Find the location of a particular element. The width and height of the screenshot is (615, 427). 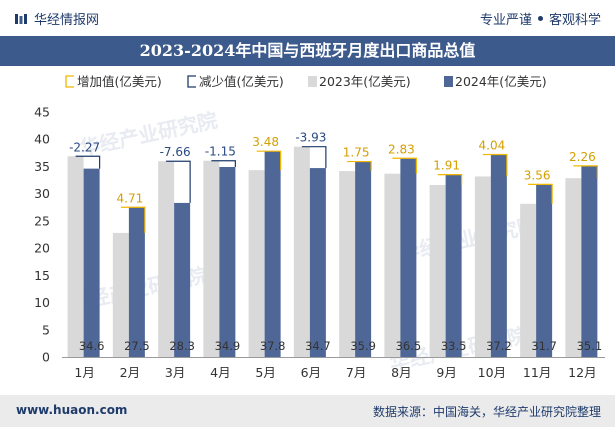

y-tick-label: 20 is located at coordinates (42, 248).